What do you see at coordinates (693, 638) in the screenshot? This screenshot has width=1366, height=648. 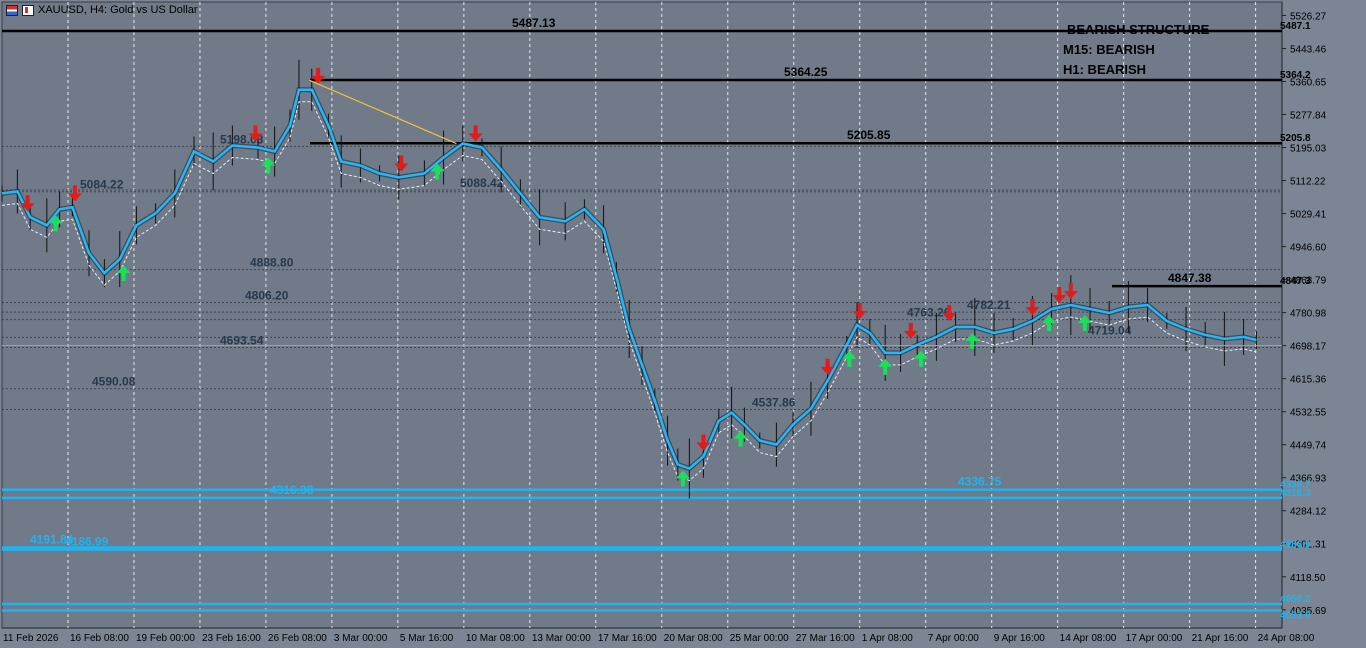 I see `date-tick-label: 20 Mar 08:00` at bounding box center [693, 638].